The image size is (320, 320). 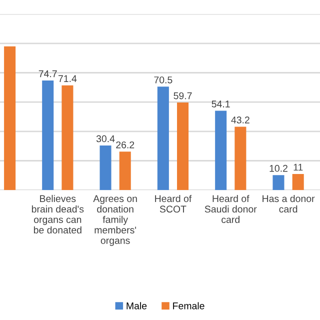 What do you see at coordinates (183, 96) in the screenshot?
I see `data-label: 59.7` at bounding box center [183, 96].